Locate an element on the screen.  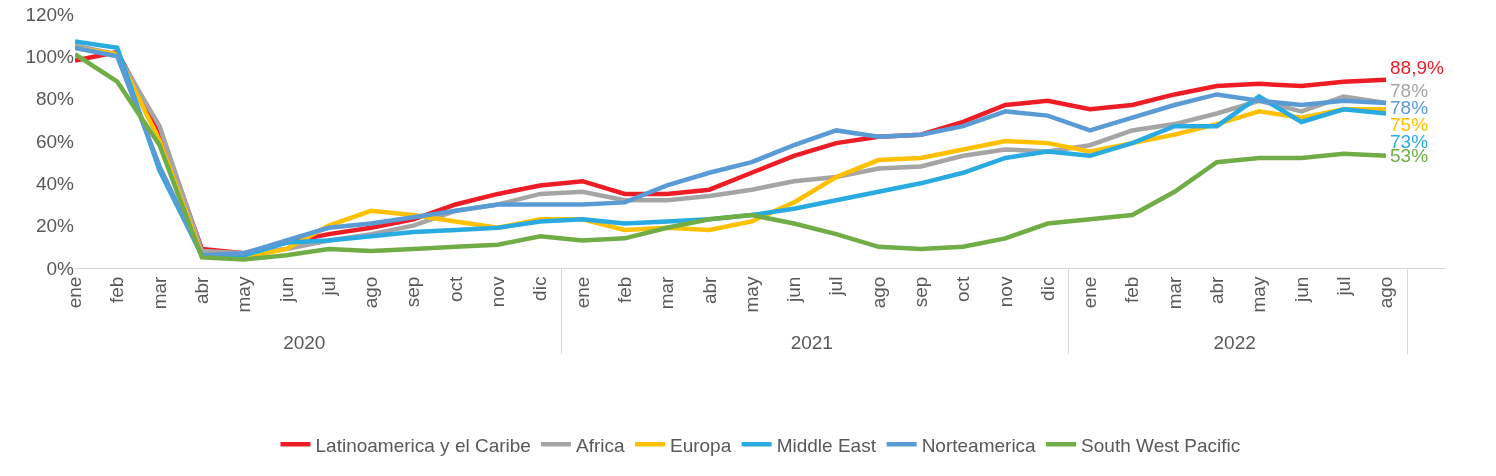
data-label: 88,9% is located at coordinates (1417, 67).